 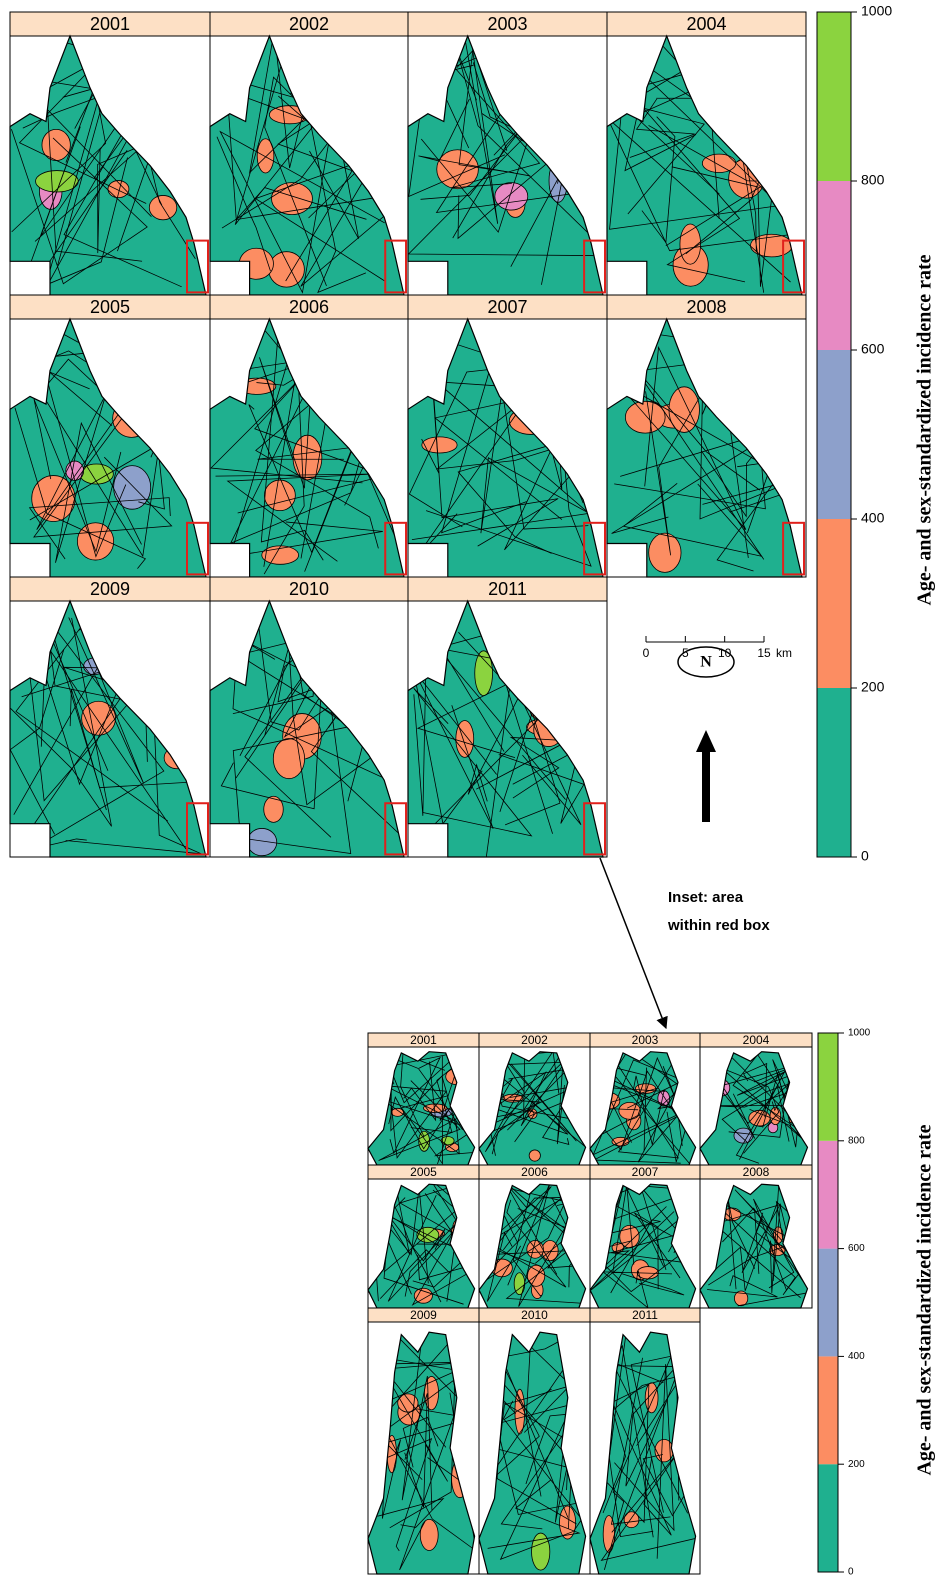 I want to click on panel-title: 2002, so click(x=534, y=1040).